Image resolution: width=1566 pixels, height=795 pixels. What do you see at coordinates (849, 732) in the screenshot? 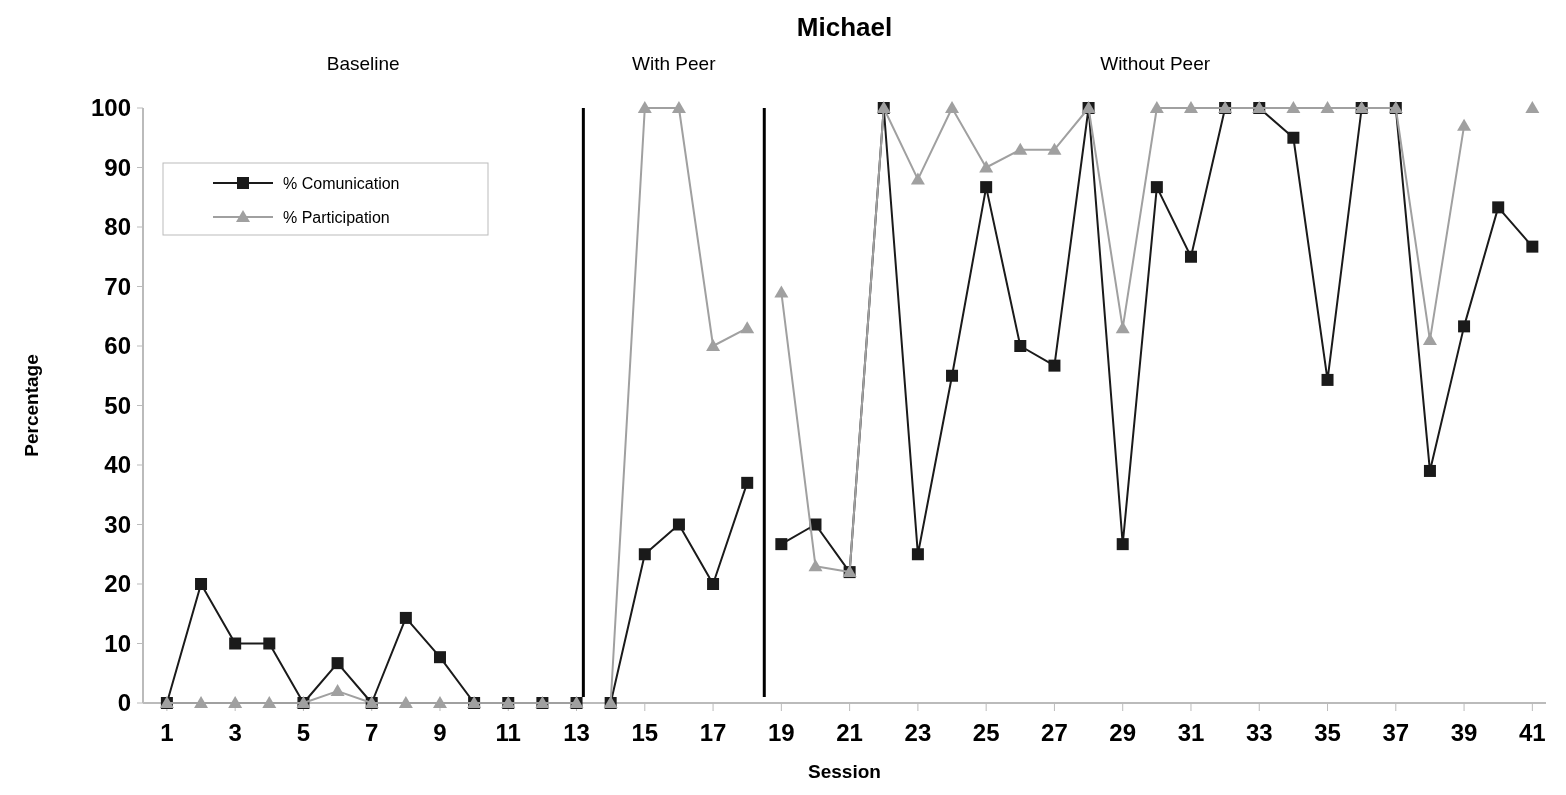
I see `x-tick-label: 21` at bounding box center [849, 732].